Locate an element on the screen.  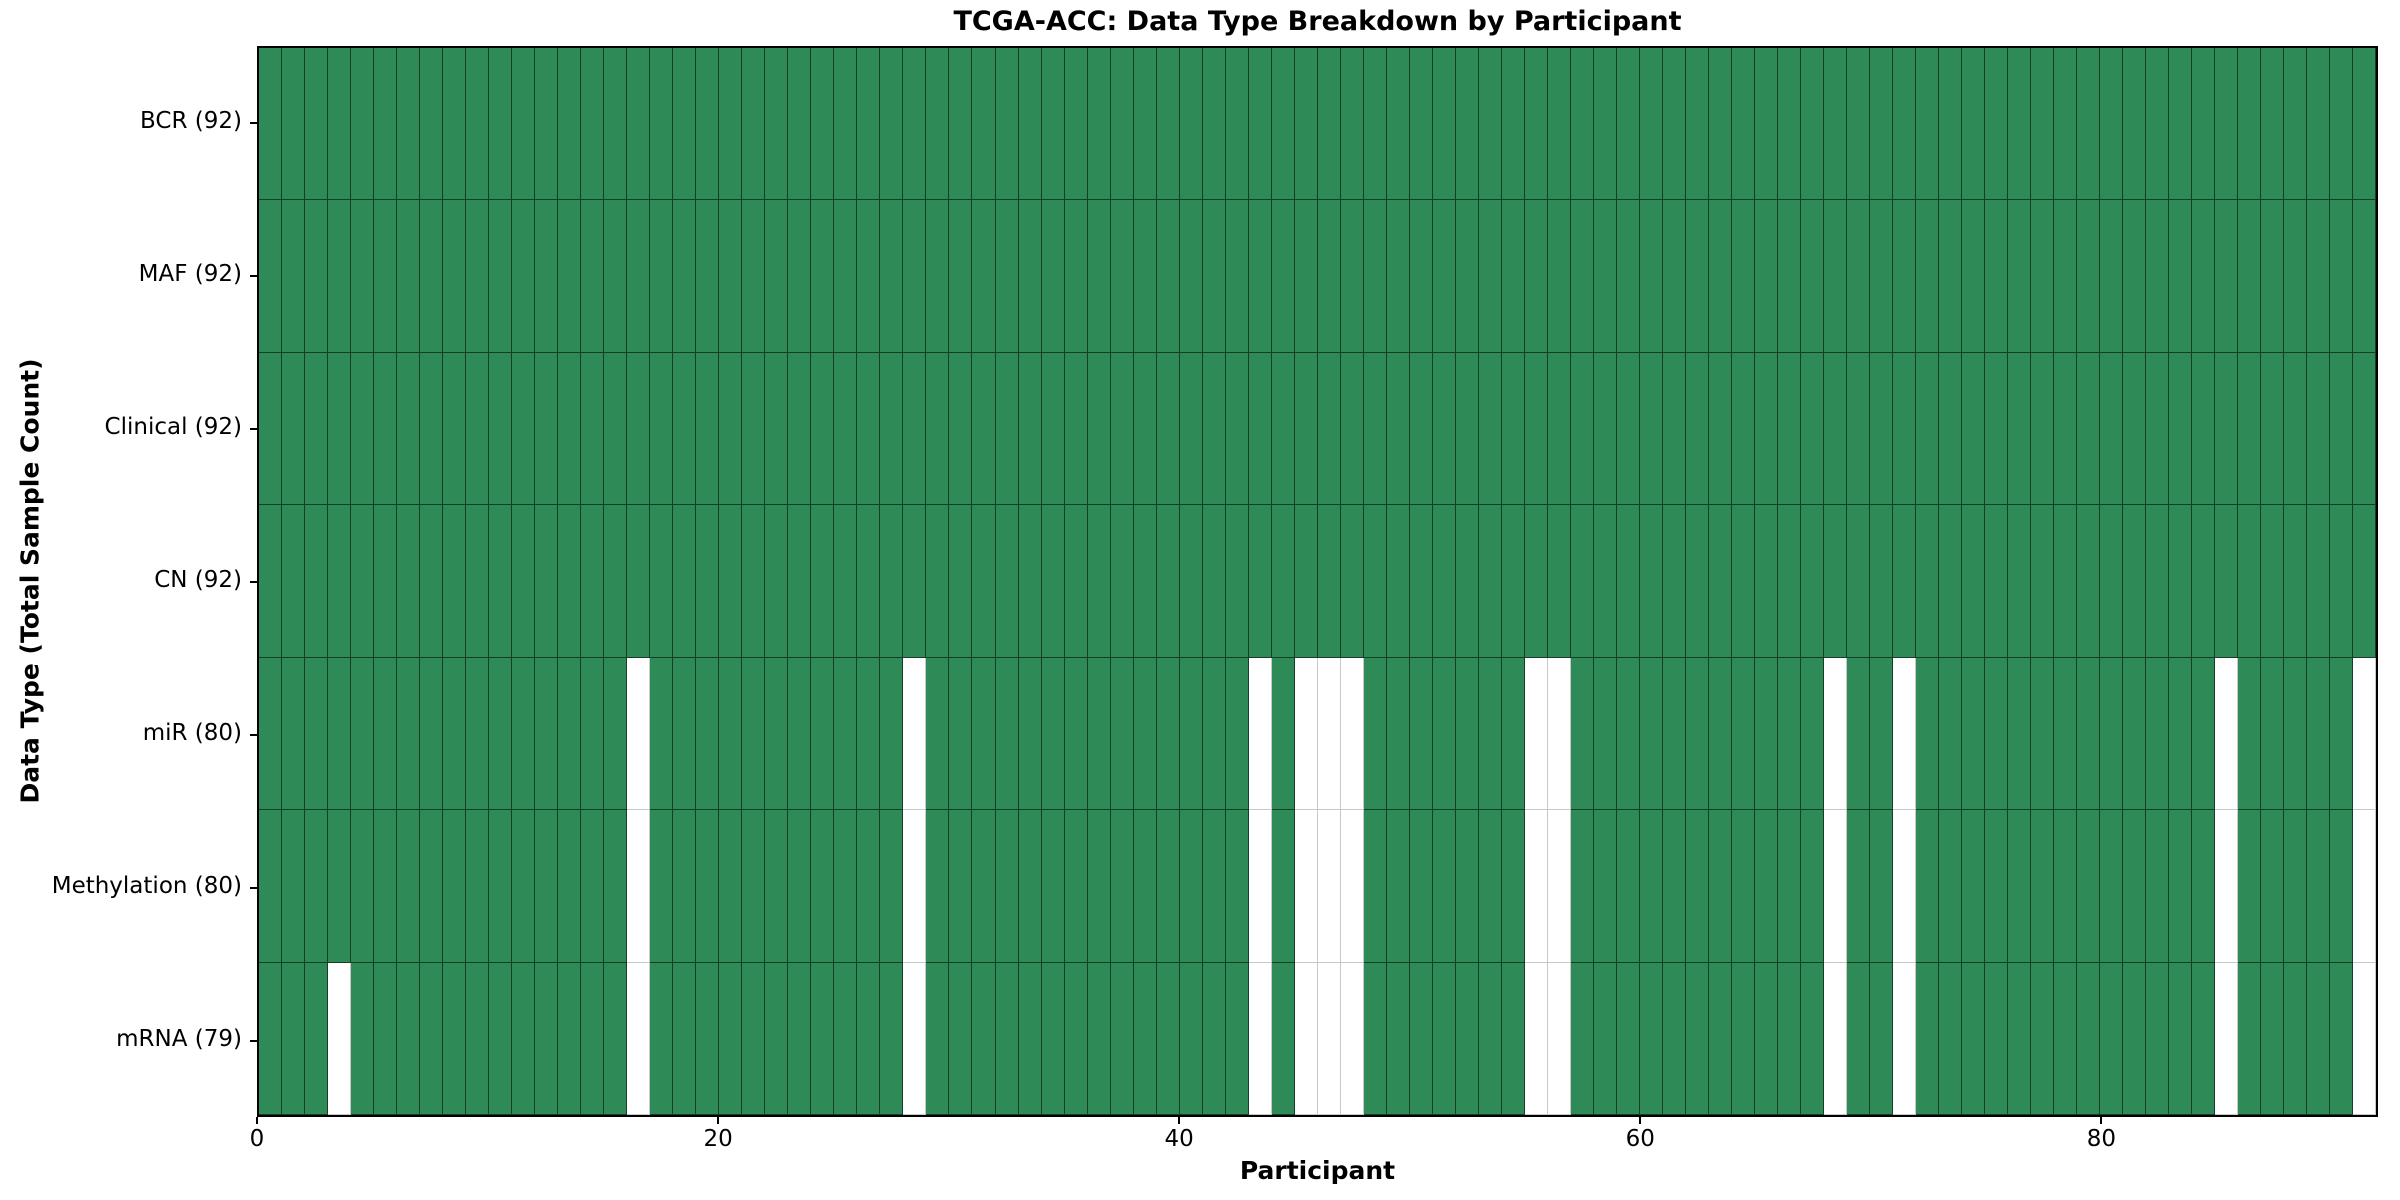
y-tick-label: CN (92) is located at coordinates (198, 579).